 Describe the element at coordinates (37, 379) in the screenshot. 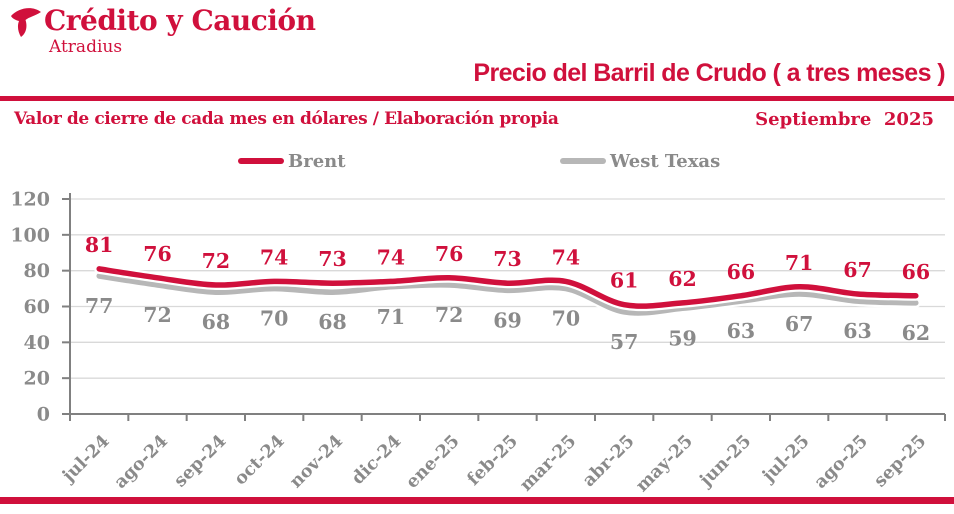

I see `y-tick-label: 20` at that location.